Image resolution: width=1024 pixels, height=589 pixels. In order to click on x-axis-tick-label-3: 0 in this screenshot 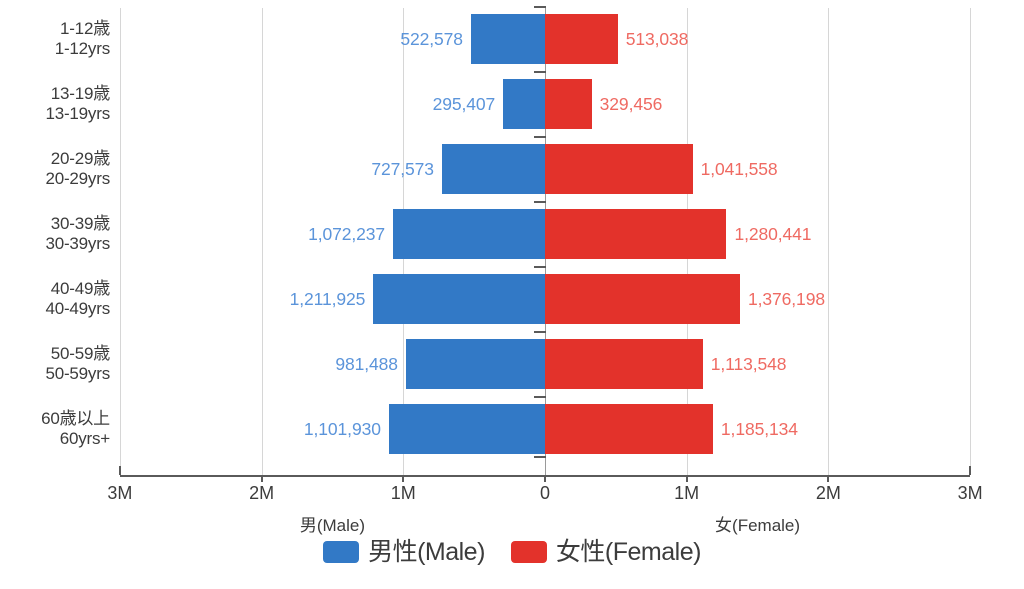, I will do `click(544, 493)`.